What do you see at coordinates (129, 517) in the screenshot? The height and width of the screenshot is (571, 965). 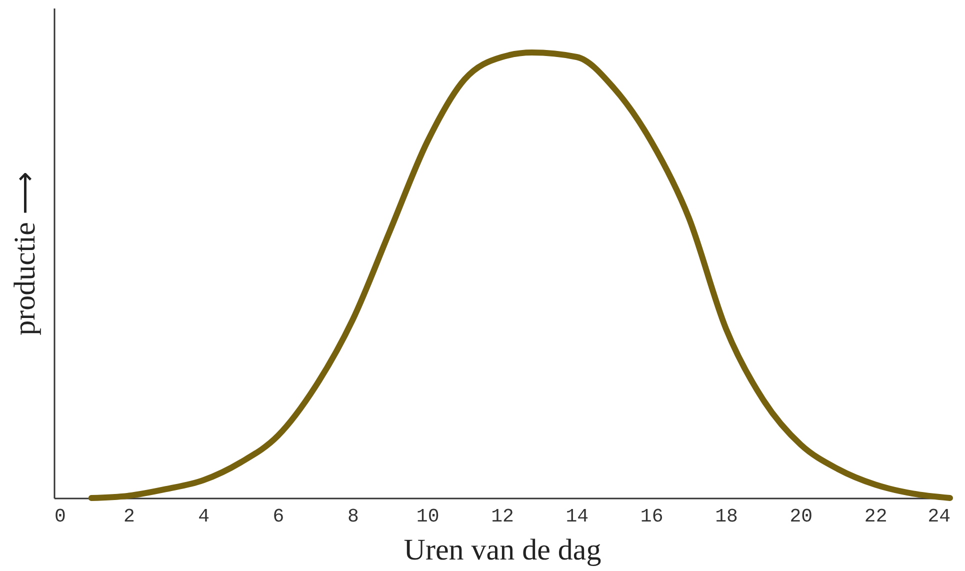 I see `x-tick-label: 2` at bounding box center [129, 517].